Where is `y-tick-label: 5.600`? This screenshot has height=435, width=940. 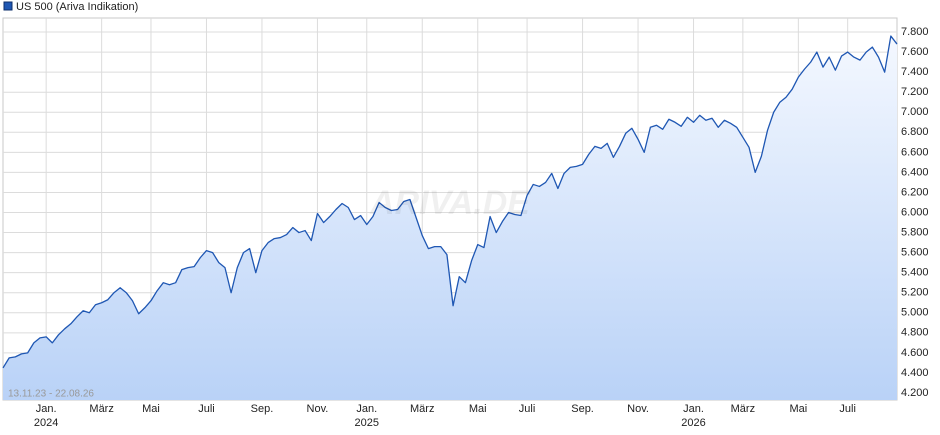 y-tick-label: 5.600 is located at coordinates (915, 253).